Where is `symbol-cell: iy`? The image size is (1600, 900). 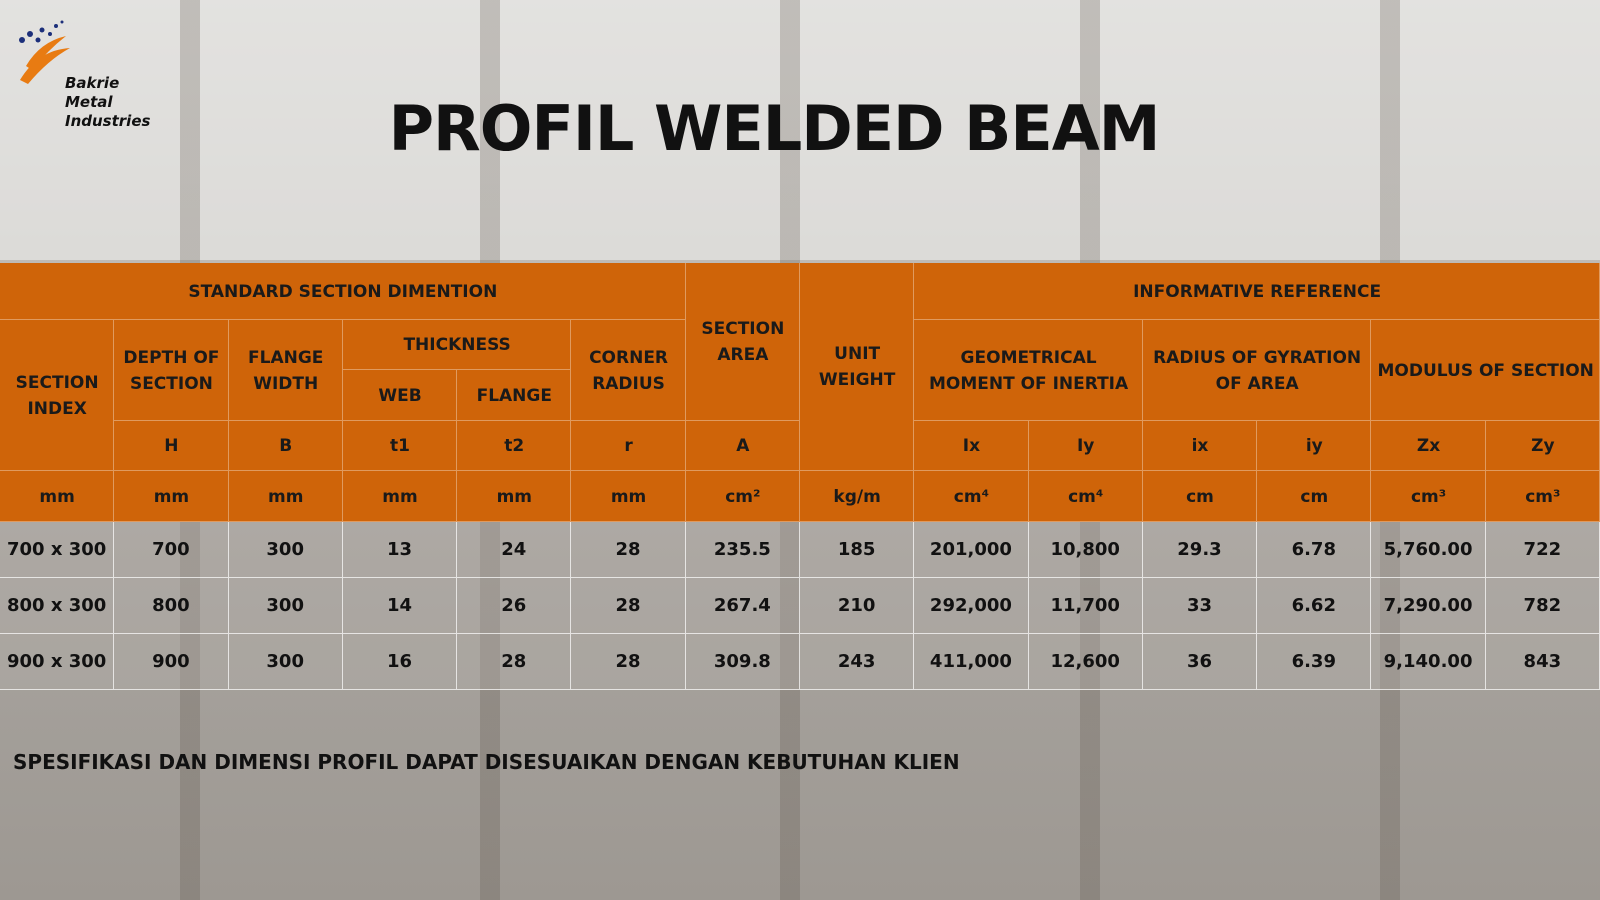
symbol-cell: iy is located at coordinates (1314, 446).